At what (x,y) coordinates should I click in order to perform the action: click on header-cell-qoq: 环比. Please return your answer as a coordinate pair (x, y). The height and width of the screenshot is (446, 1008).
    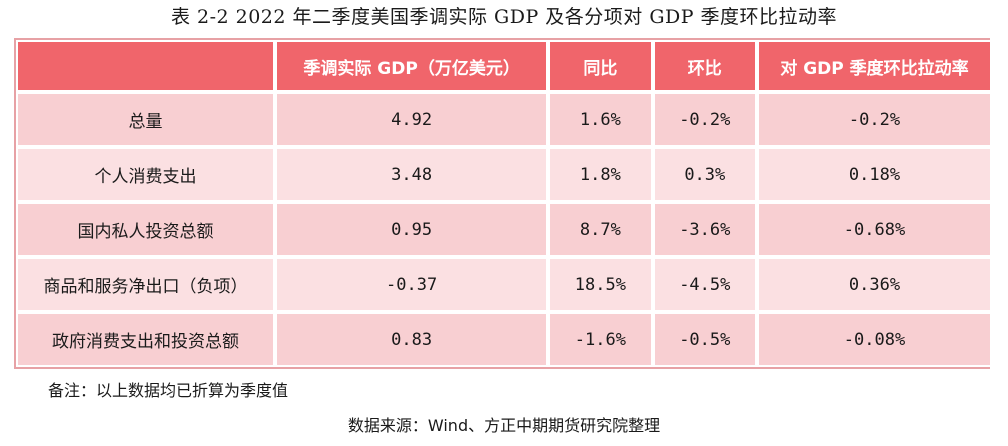
    Looking at the image, I should click on (704, 66).